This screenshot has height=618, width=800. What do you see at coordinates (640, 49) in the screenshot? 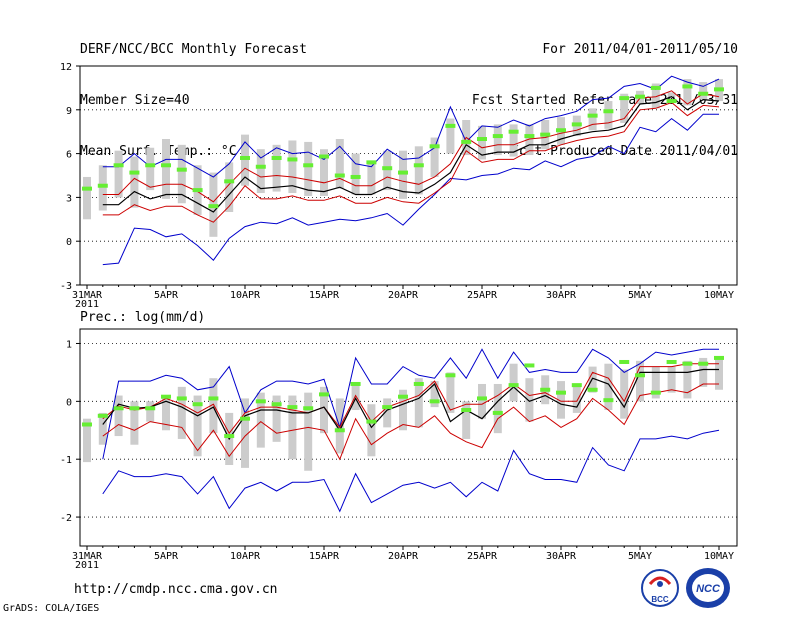
I see `forecast-period: For 2011/04/01-2011/05/10` at bounding box center [640, 49].